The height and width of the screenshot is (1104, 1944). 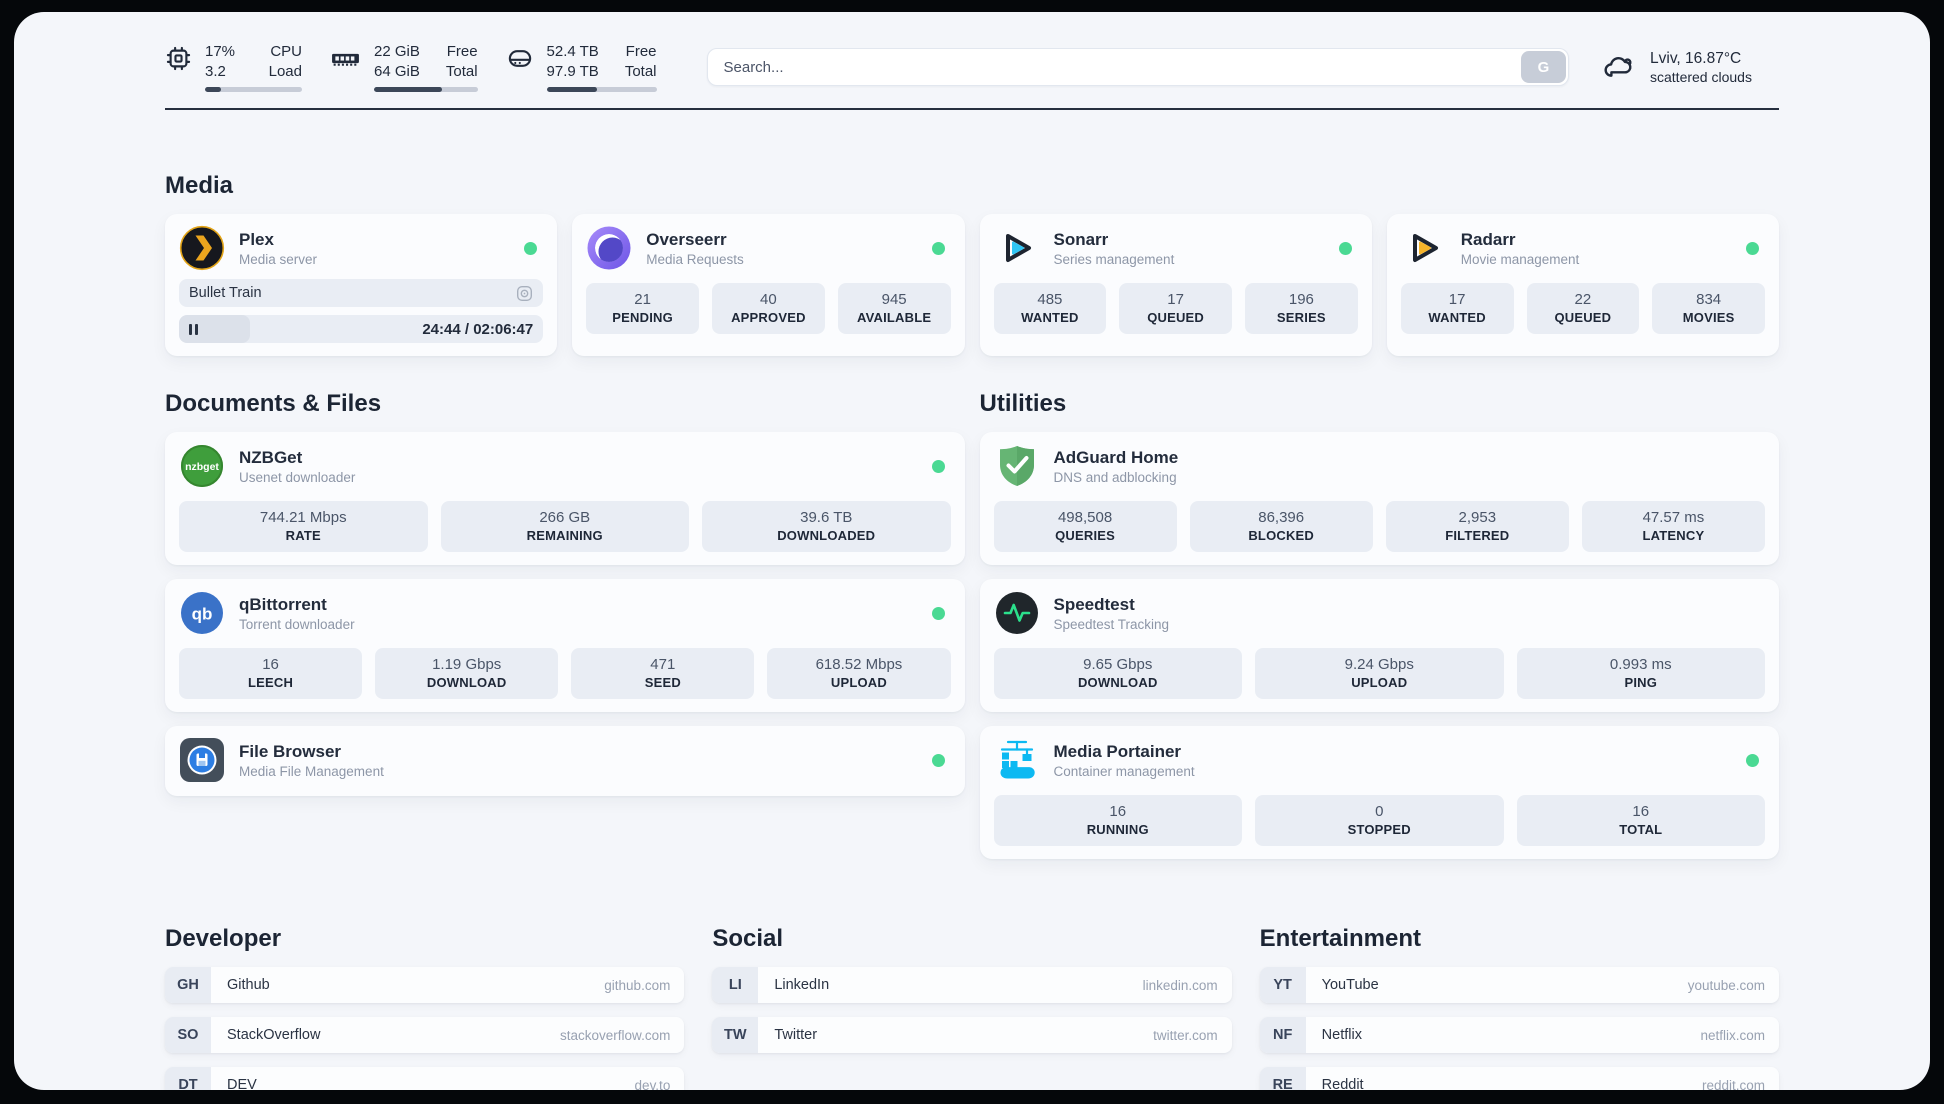 What do you see at coordinates (213, 89) in the screenshot?
I see `cpu-progress-fill` at bounding box center [213, 89].